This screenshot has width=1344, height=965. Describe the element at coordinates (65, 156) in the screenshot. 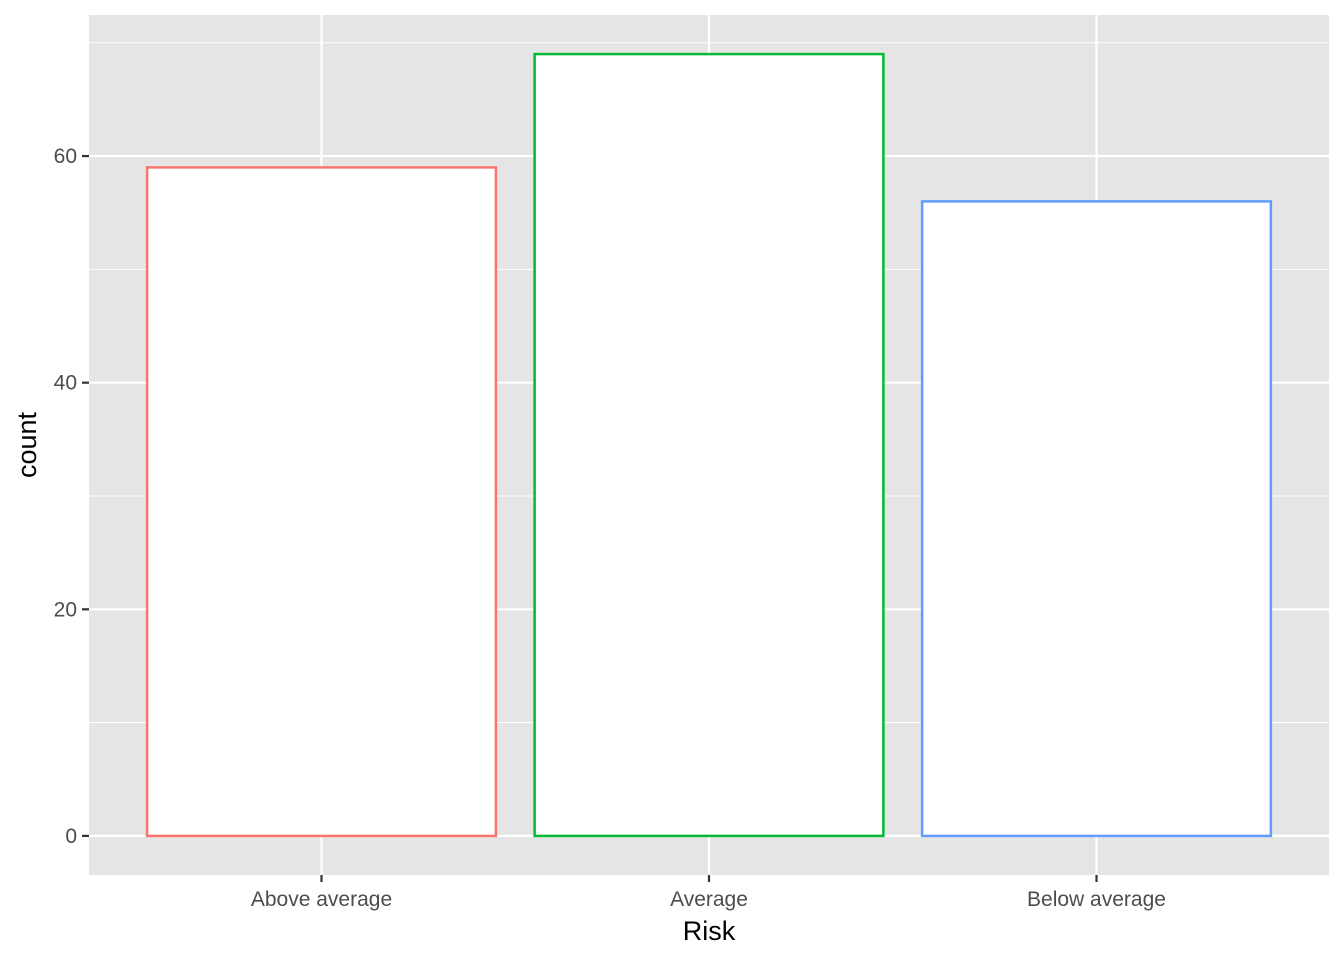

I see `y-tick-label: 60` at that location.